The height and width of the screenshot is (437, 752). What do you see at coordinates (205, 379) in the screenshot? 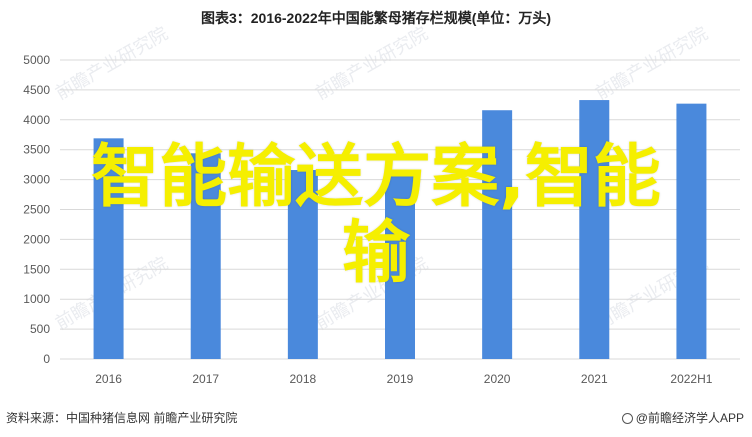
I see `x-tick-label: 2017` at bounding box center [205, 379].